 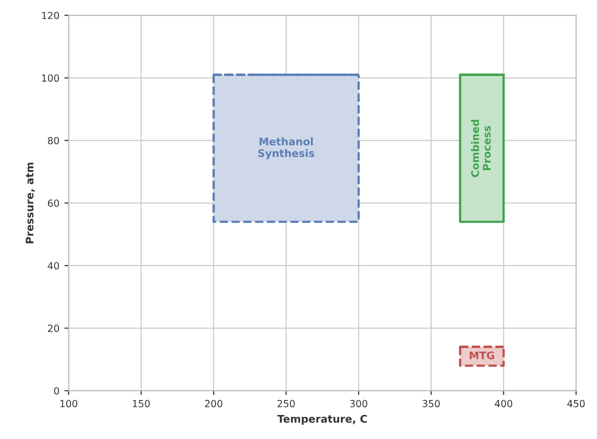 I want to click on text: Combined Process, so click(x=480, y=149).